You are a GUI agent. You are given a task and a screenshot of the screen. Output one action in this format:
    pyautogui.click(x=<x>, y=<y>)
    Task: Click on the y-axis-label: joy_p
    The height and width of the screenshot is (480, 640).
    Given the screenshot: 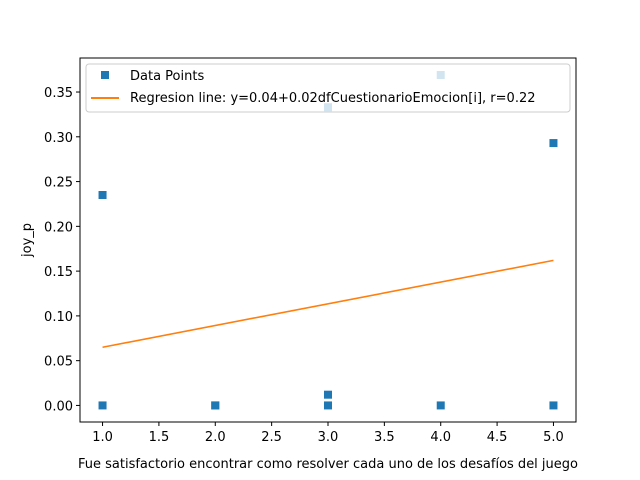 What is the action you would take?
    pyautogui.click(x=27, y=240)
    